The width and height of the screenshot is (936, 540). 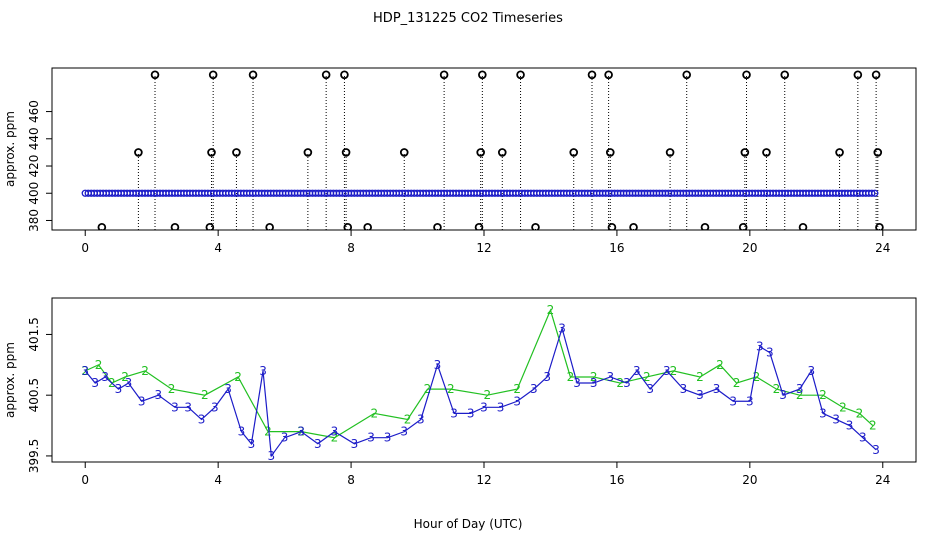 I want to click on y-tick-label: 440, so click(x=34, y=138).